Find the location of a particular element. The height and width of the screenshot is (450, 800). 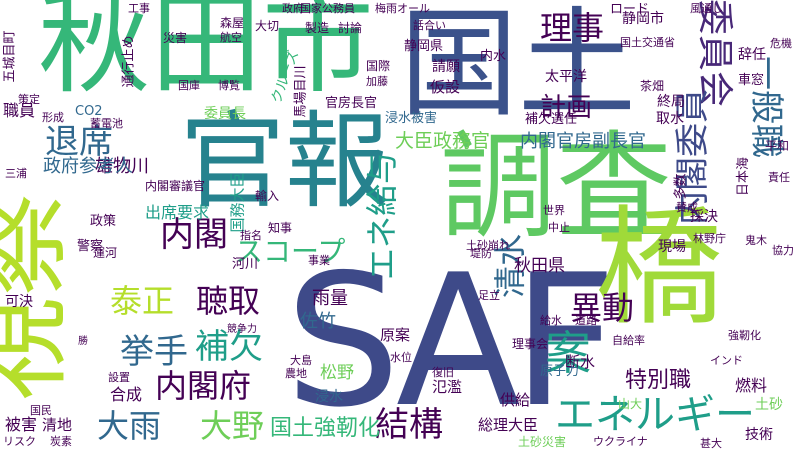

word-jindai: 甚大 is located at coordinates (711, 443).